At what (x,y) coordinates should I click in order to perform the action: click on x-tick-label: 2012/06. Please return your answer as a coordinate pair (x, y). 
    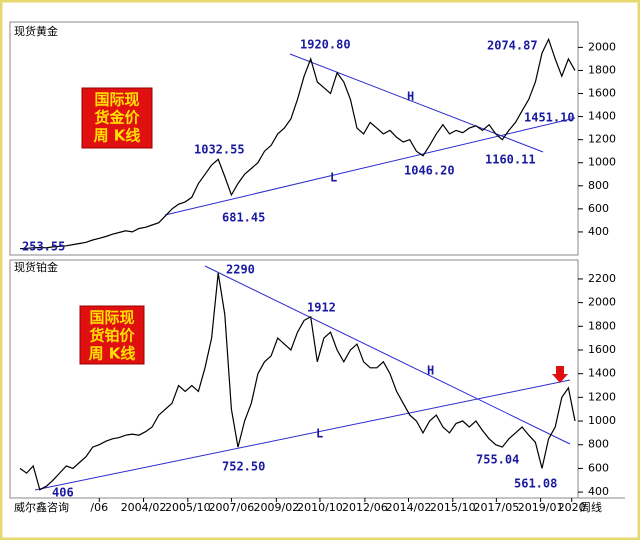
    Looking at the image, I should click on (365, 507).